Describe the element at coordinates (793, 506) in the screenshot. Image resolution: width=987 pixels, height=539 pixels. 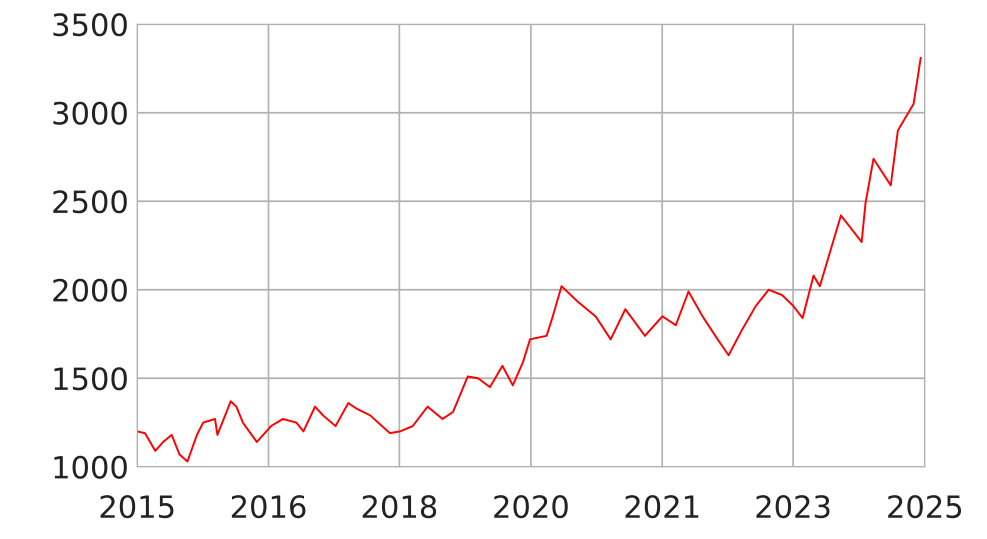
I see `x-tick-label: 2023` at that location.